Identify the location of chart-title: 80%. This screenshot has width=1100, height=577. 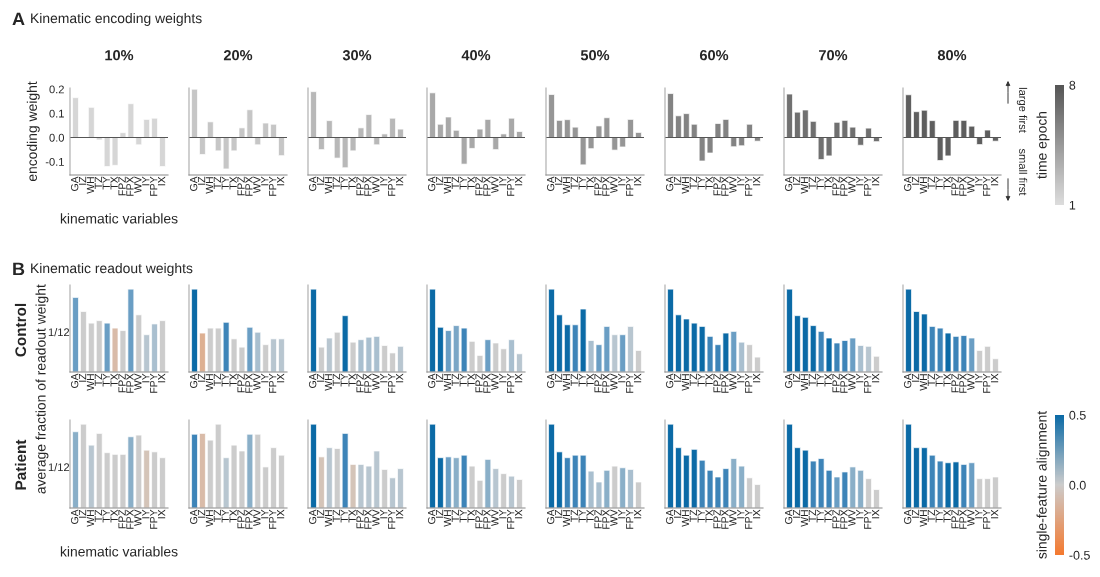
(952, 55).